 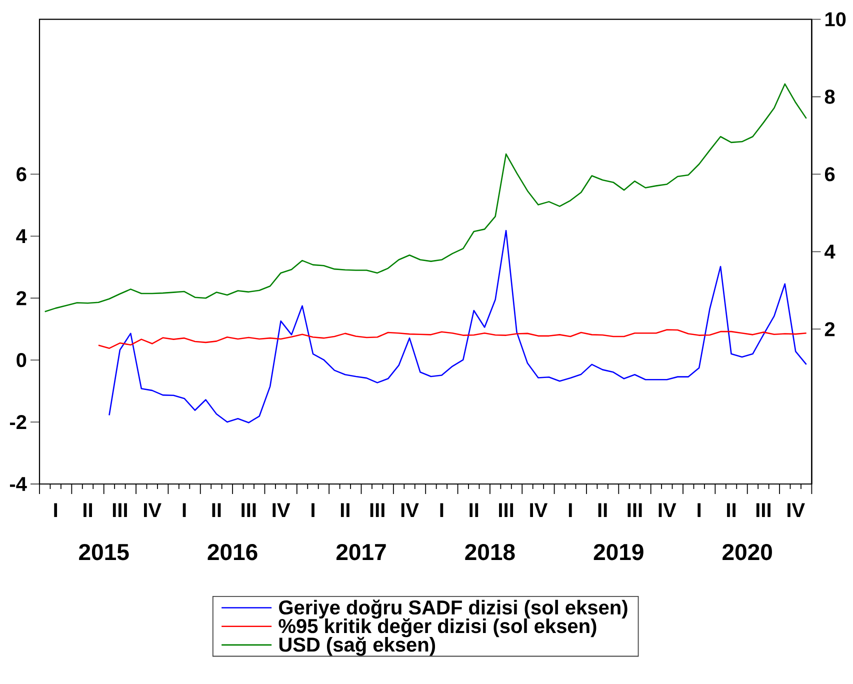 What do you see at coordinates (829, 174) in the screenshot?
I see `y2-tick-label: 6` at bounding box center [829, 174].